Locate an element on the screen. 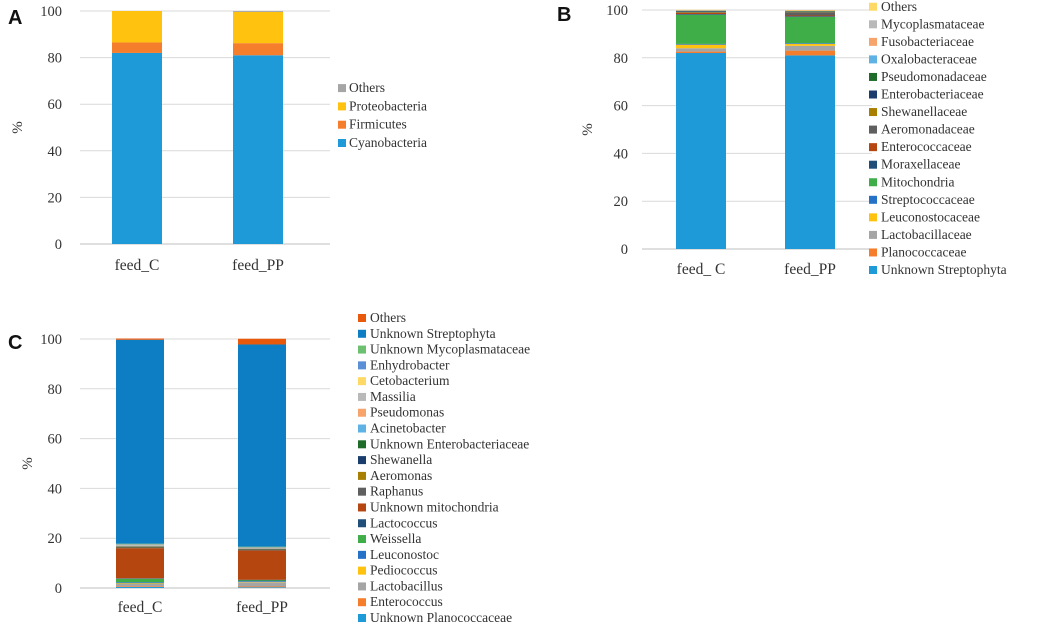  bar-segment-unknown-mycoplasmataceae is located at coordinates (262, 547).